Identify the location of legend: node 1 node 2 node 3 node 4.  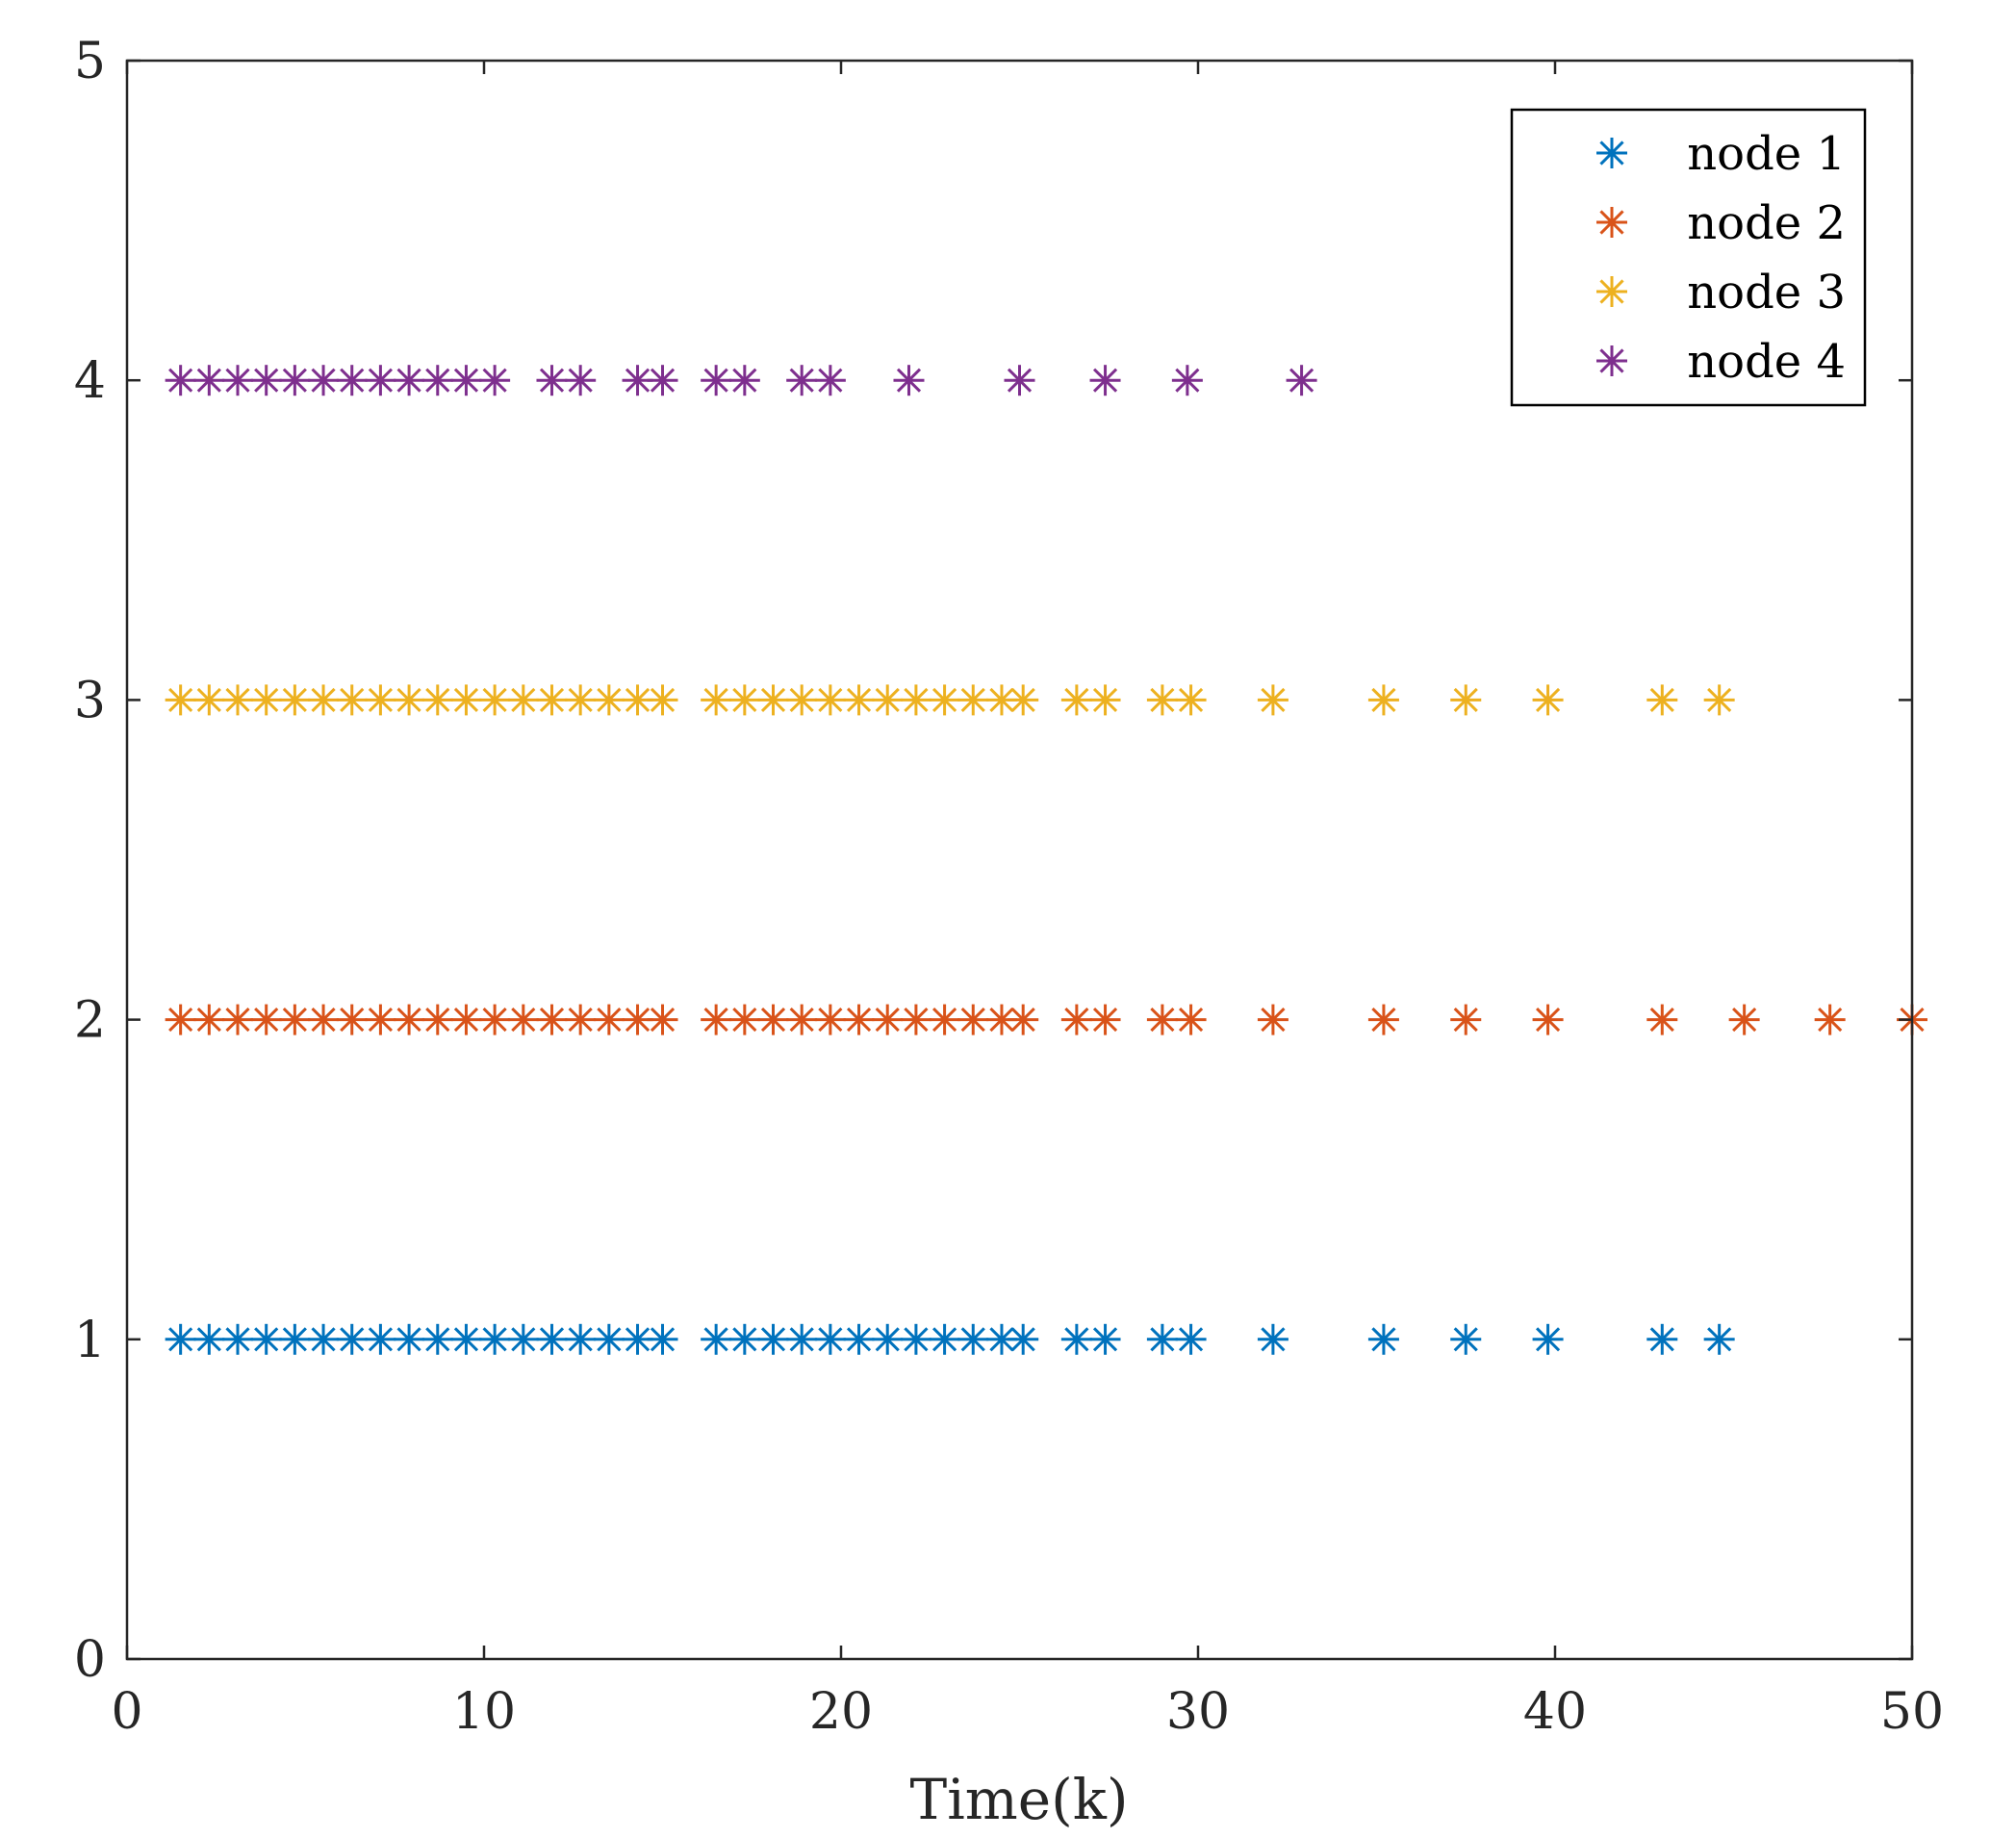
(1688, 257).